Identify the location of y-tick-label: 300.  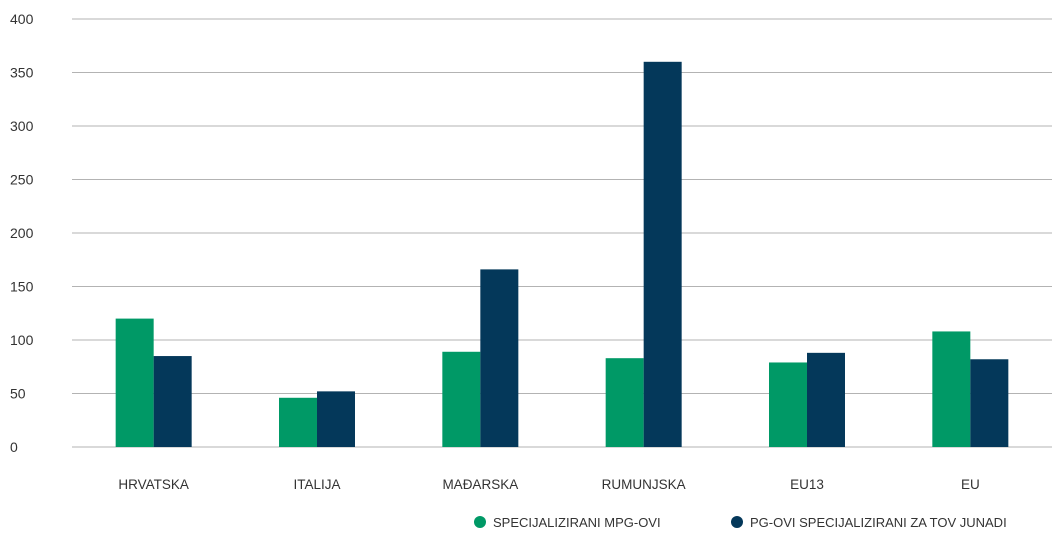
(22, 126).